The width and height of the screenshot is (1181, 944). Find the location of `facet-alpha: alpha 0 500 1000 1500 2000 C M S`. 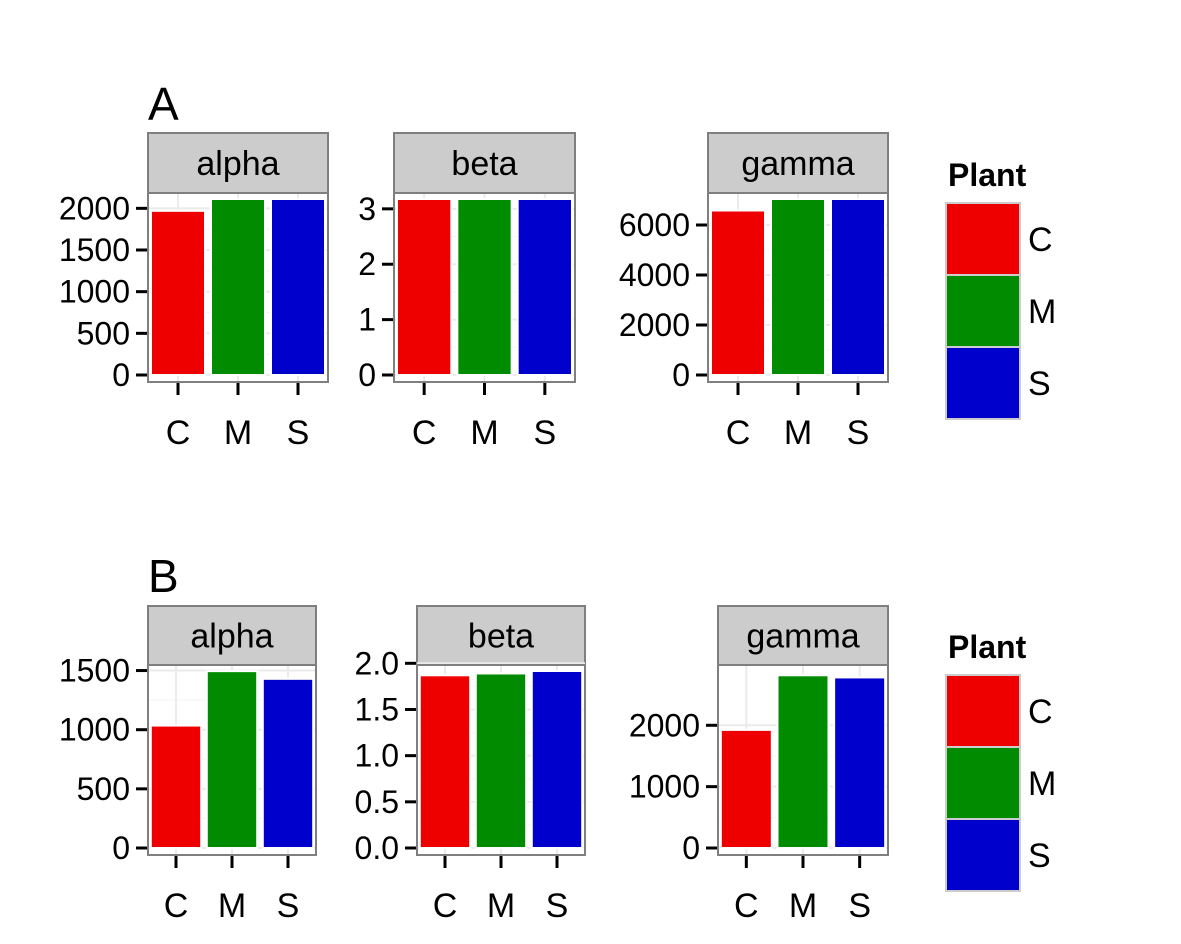

facet-alpha: alpha 0 500 1000 1500 2000 C M S is located at coordinates (194, 292).